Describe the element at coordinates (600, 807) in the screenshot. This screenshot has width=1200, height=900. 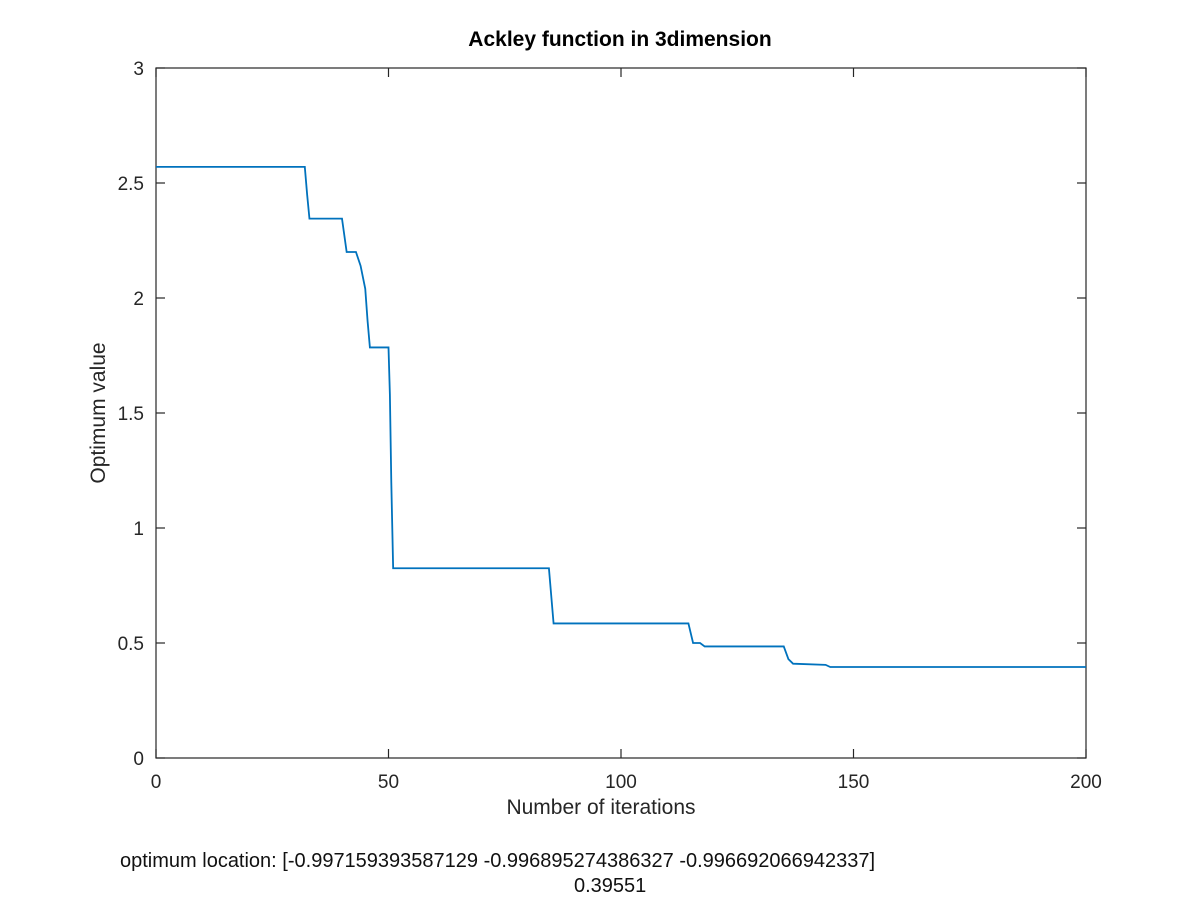
I see `x-axis-label: Number of iterations` at that location.